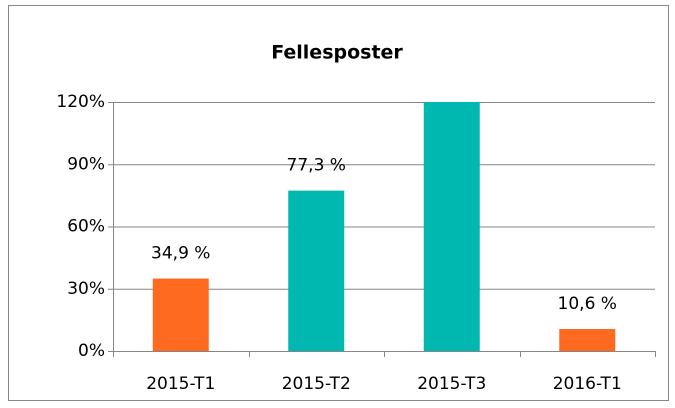  What do you see at coordinates (86, 164) in the screenshot?
I see `y-tick-label: 90%` at bounding box center [86, 164].